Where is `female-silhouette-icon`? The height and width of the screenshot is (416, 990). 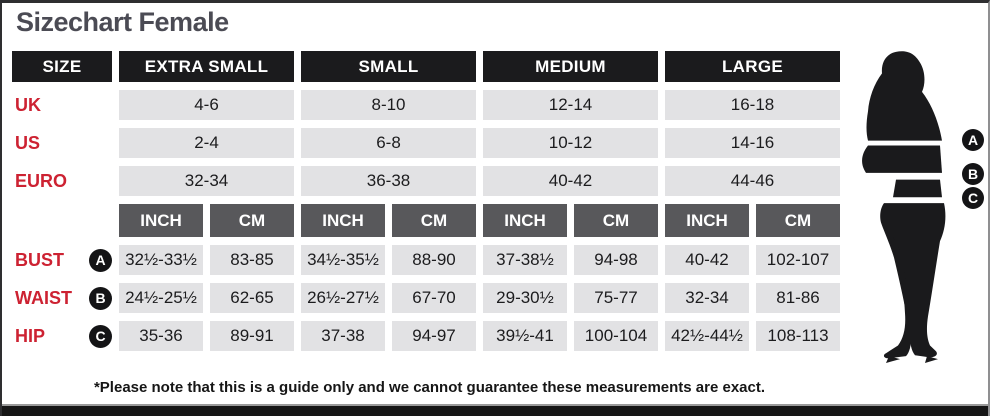
female-silhouette-icon is located at coordinates (904, 207).